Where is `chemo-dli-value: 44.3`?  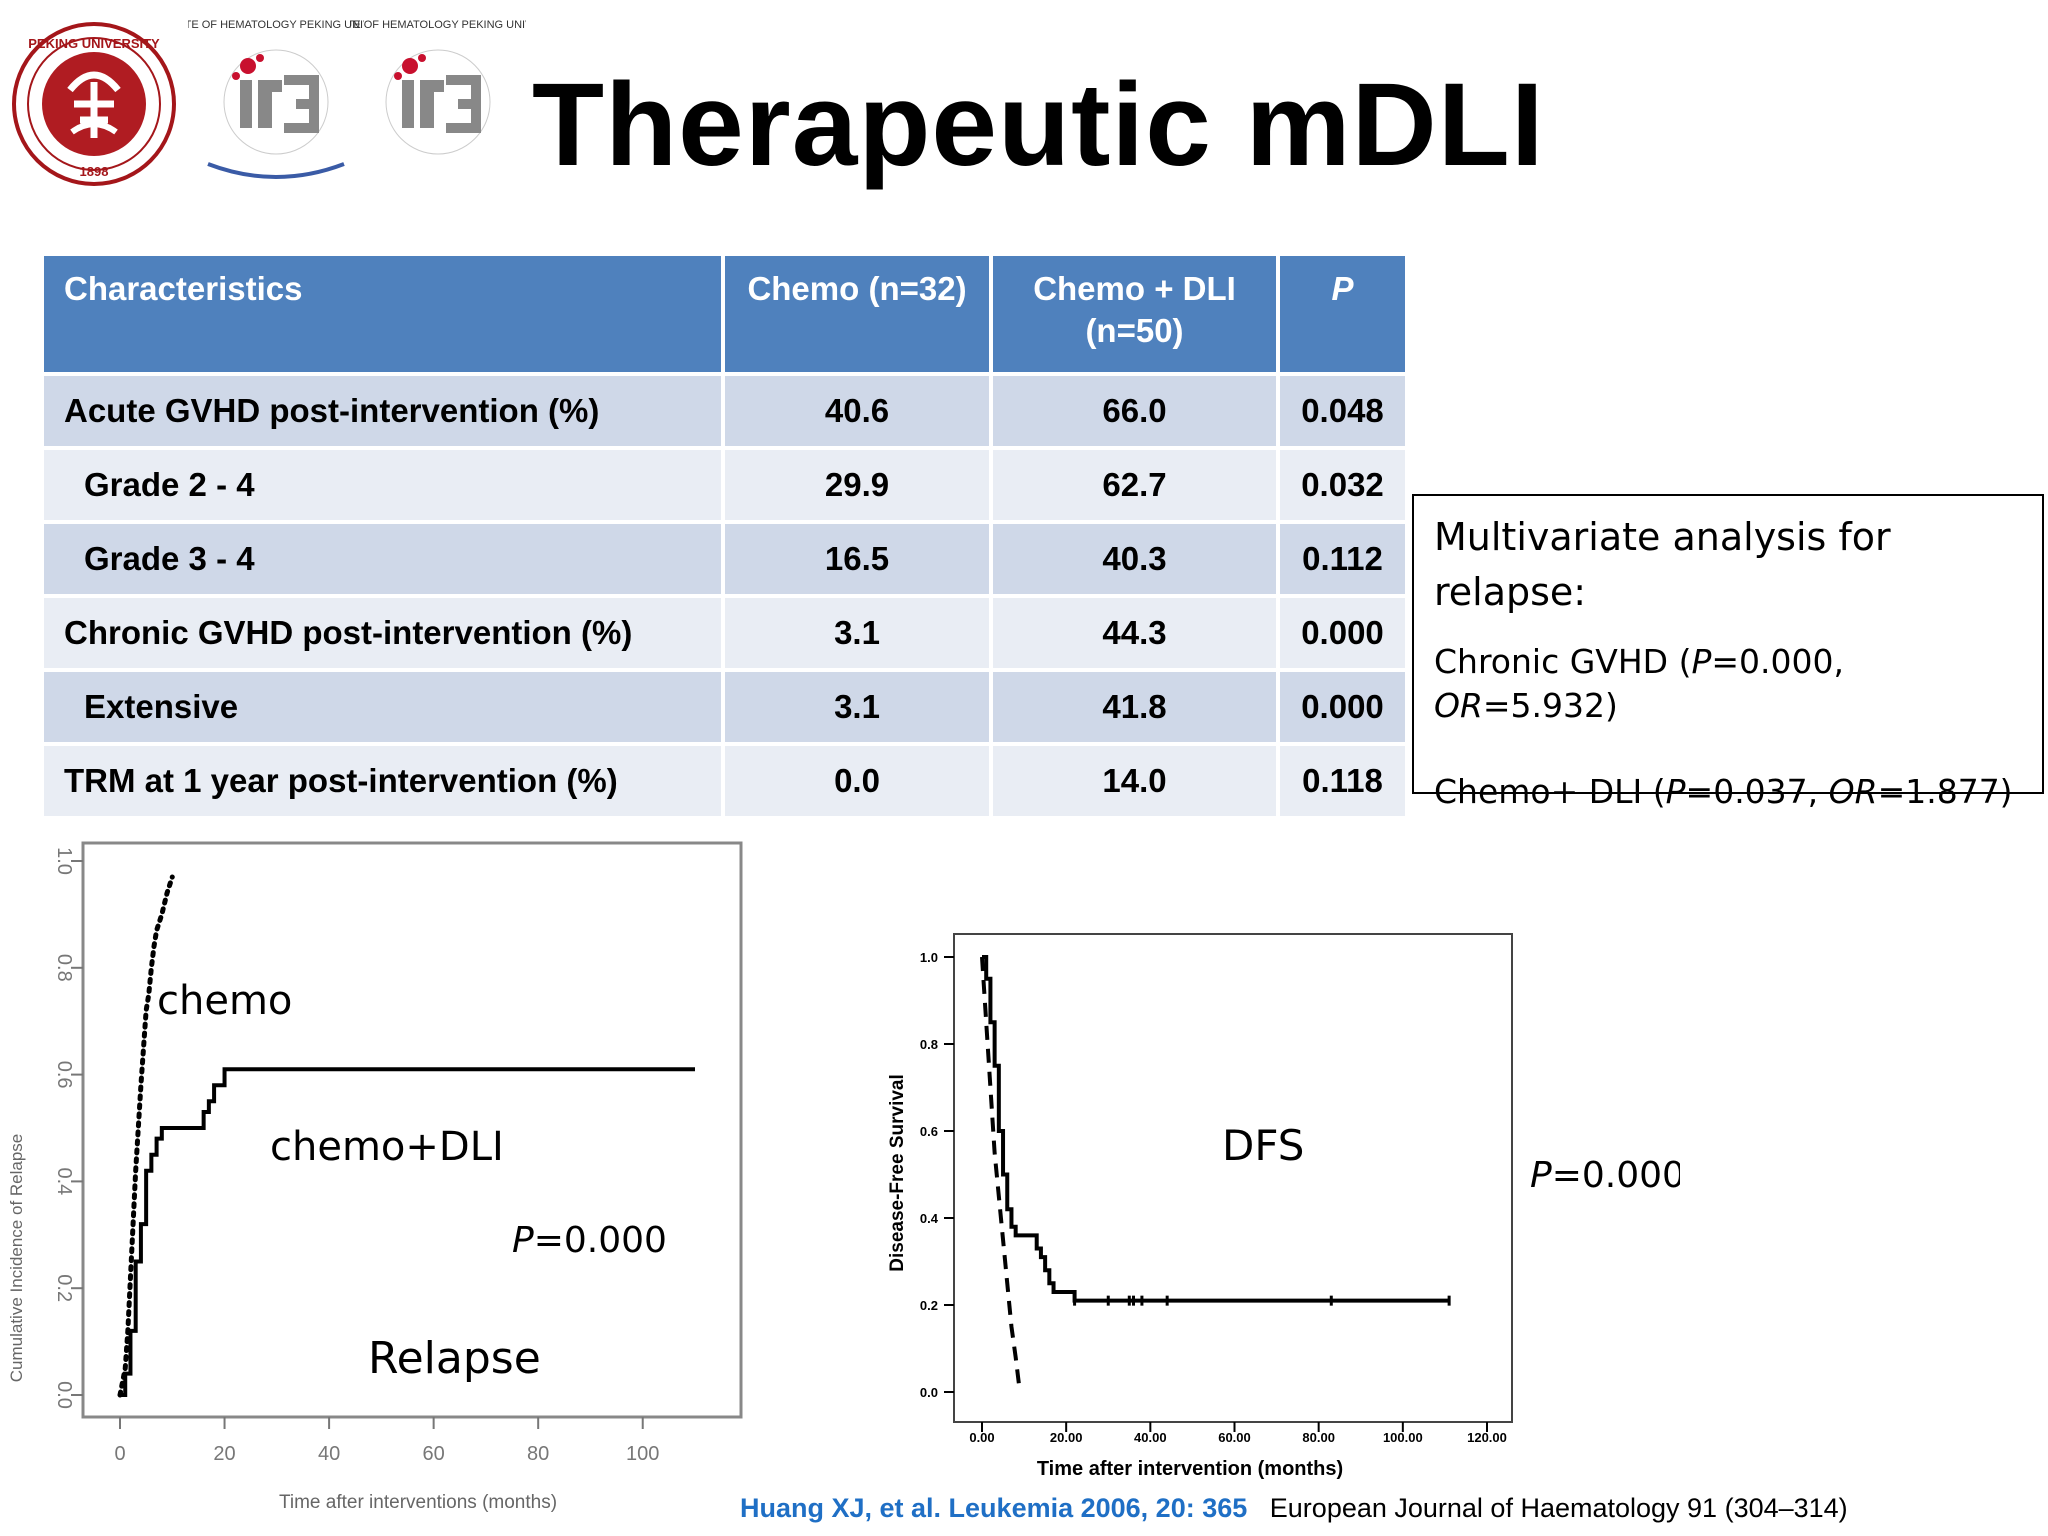
chemo-dli-value: 44.3 is located at coordinates (1134, 633).